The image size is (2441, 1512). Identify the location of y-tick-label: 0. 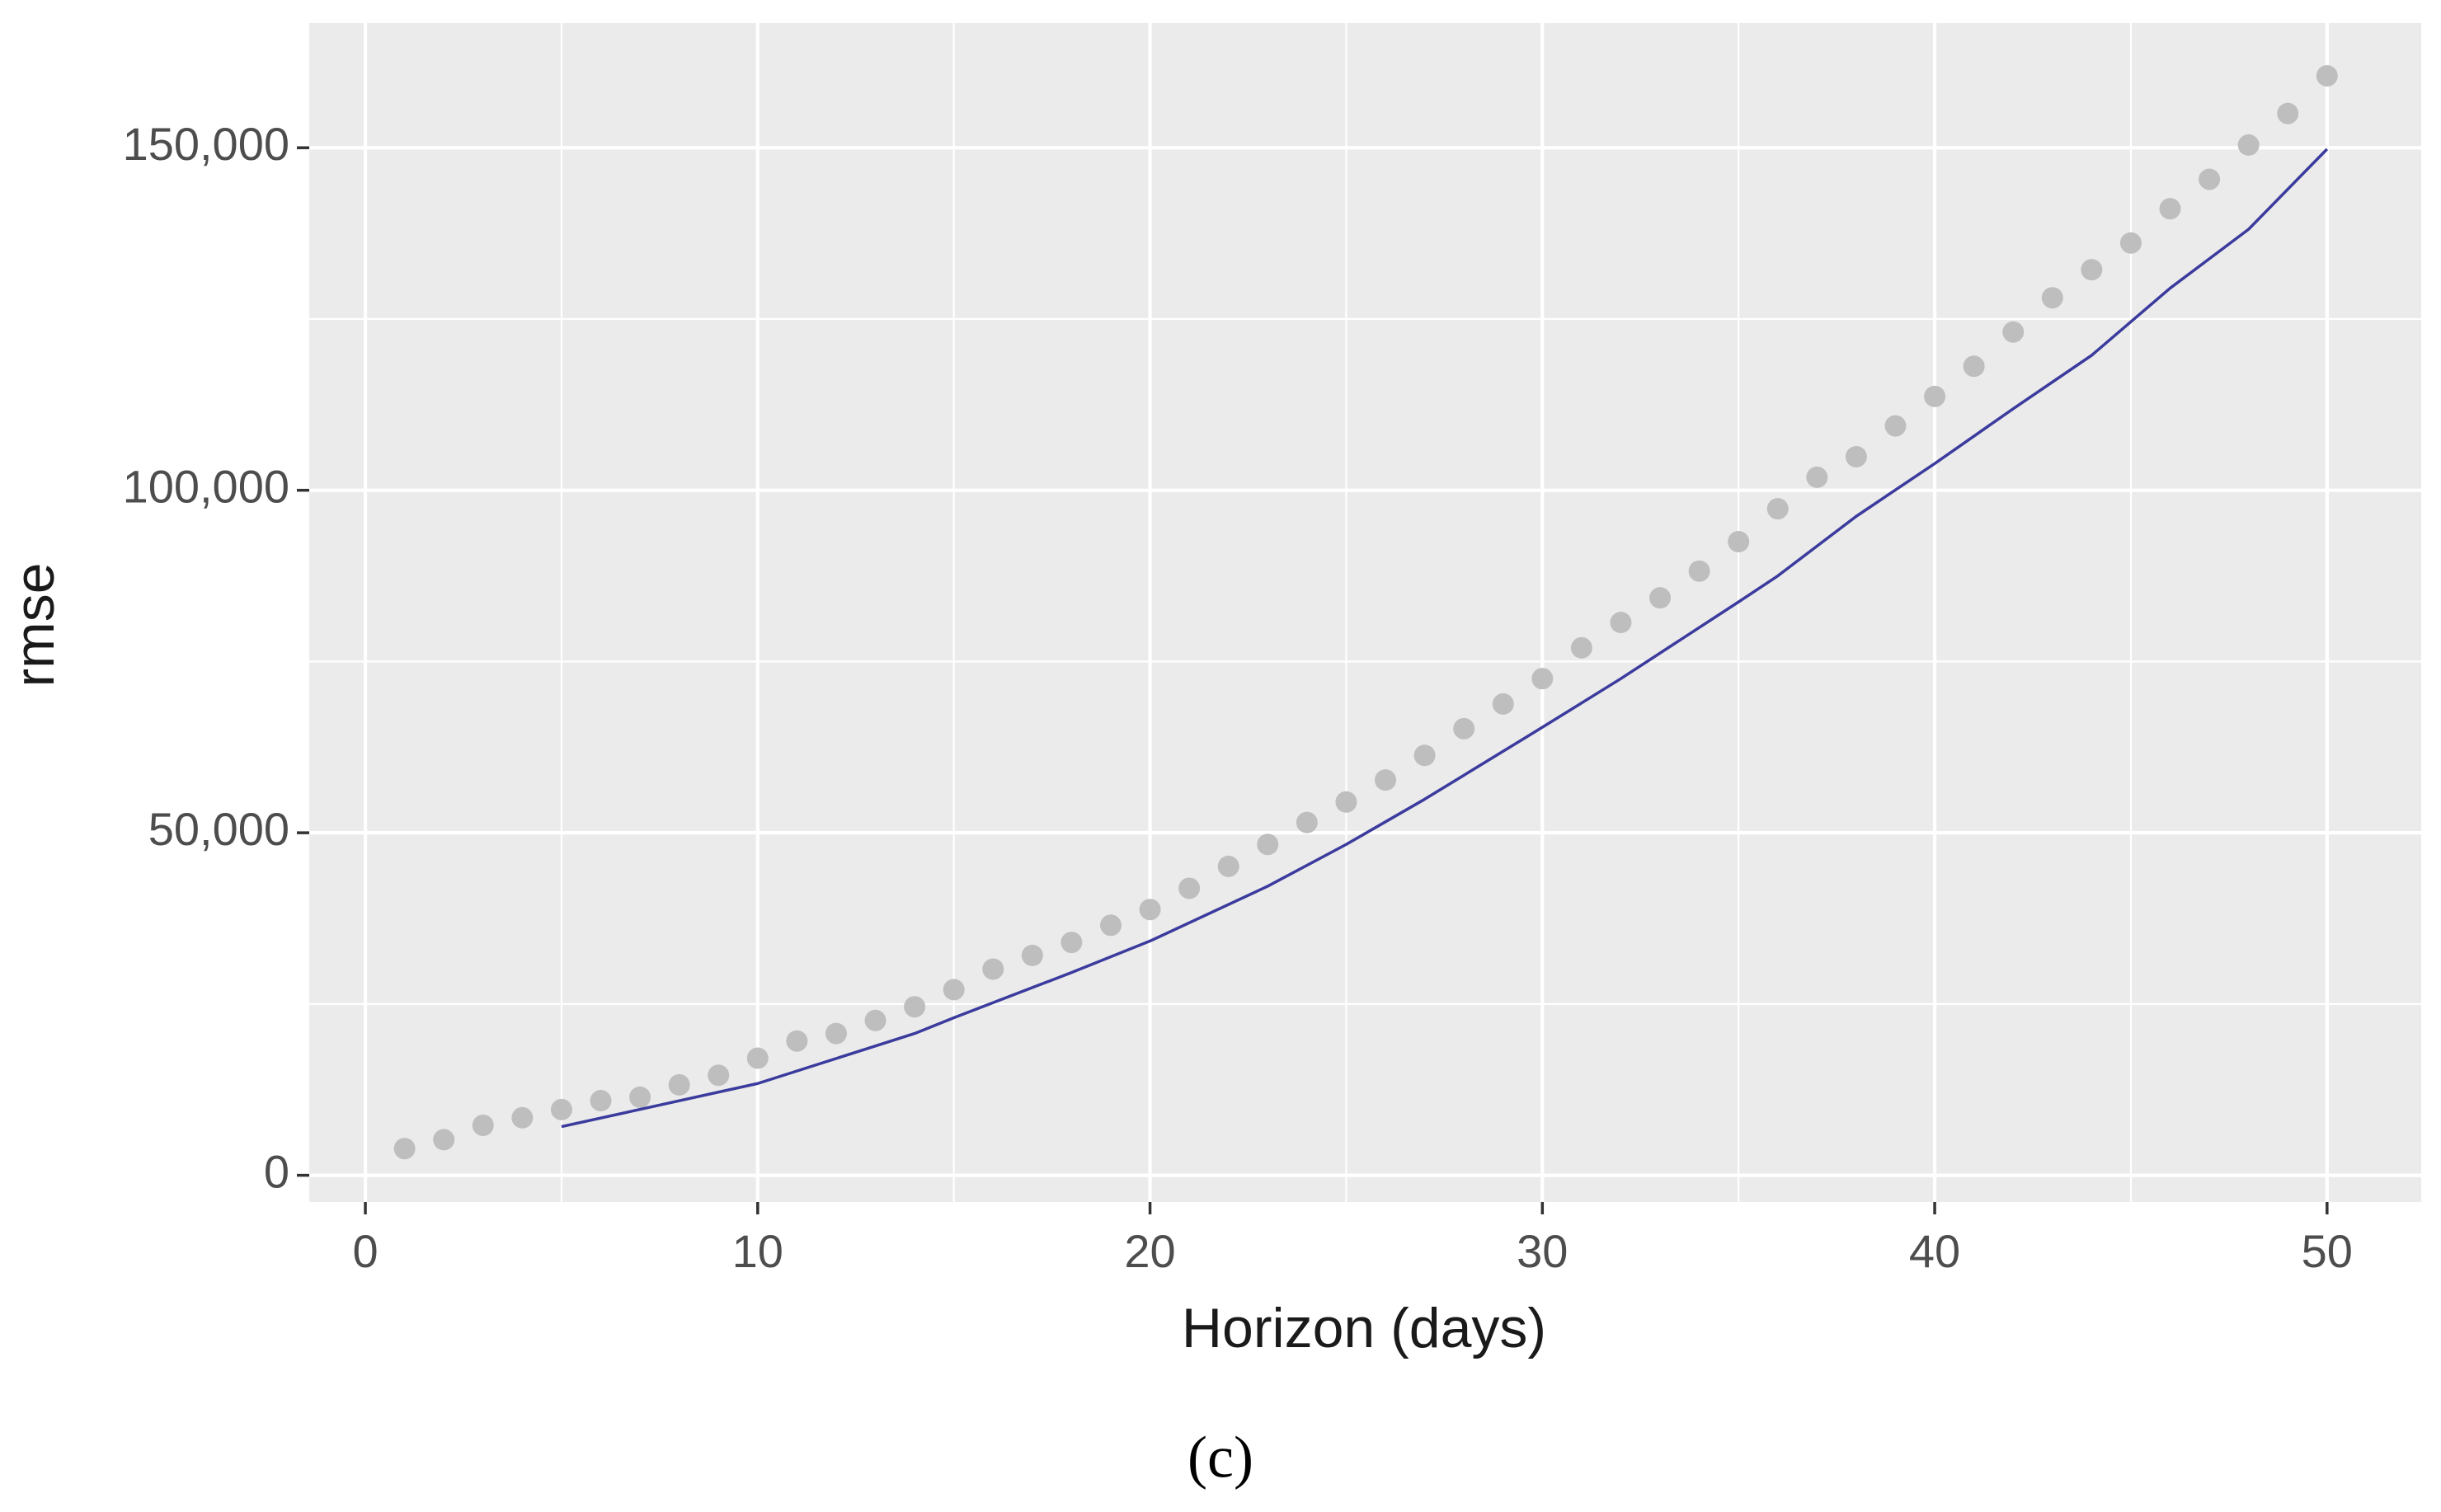
(276, 1171).